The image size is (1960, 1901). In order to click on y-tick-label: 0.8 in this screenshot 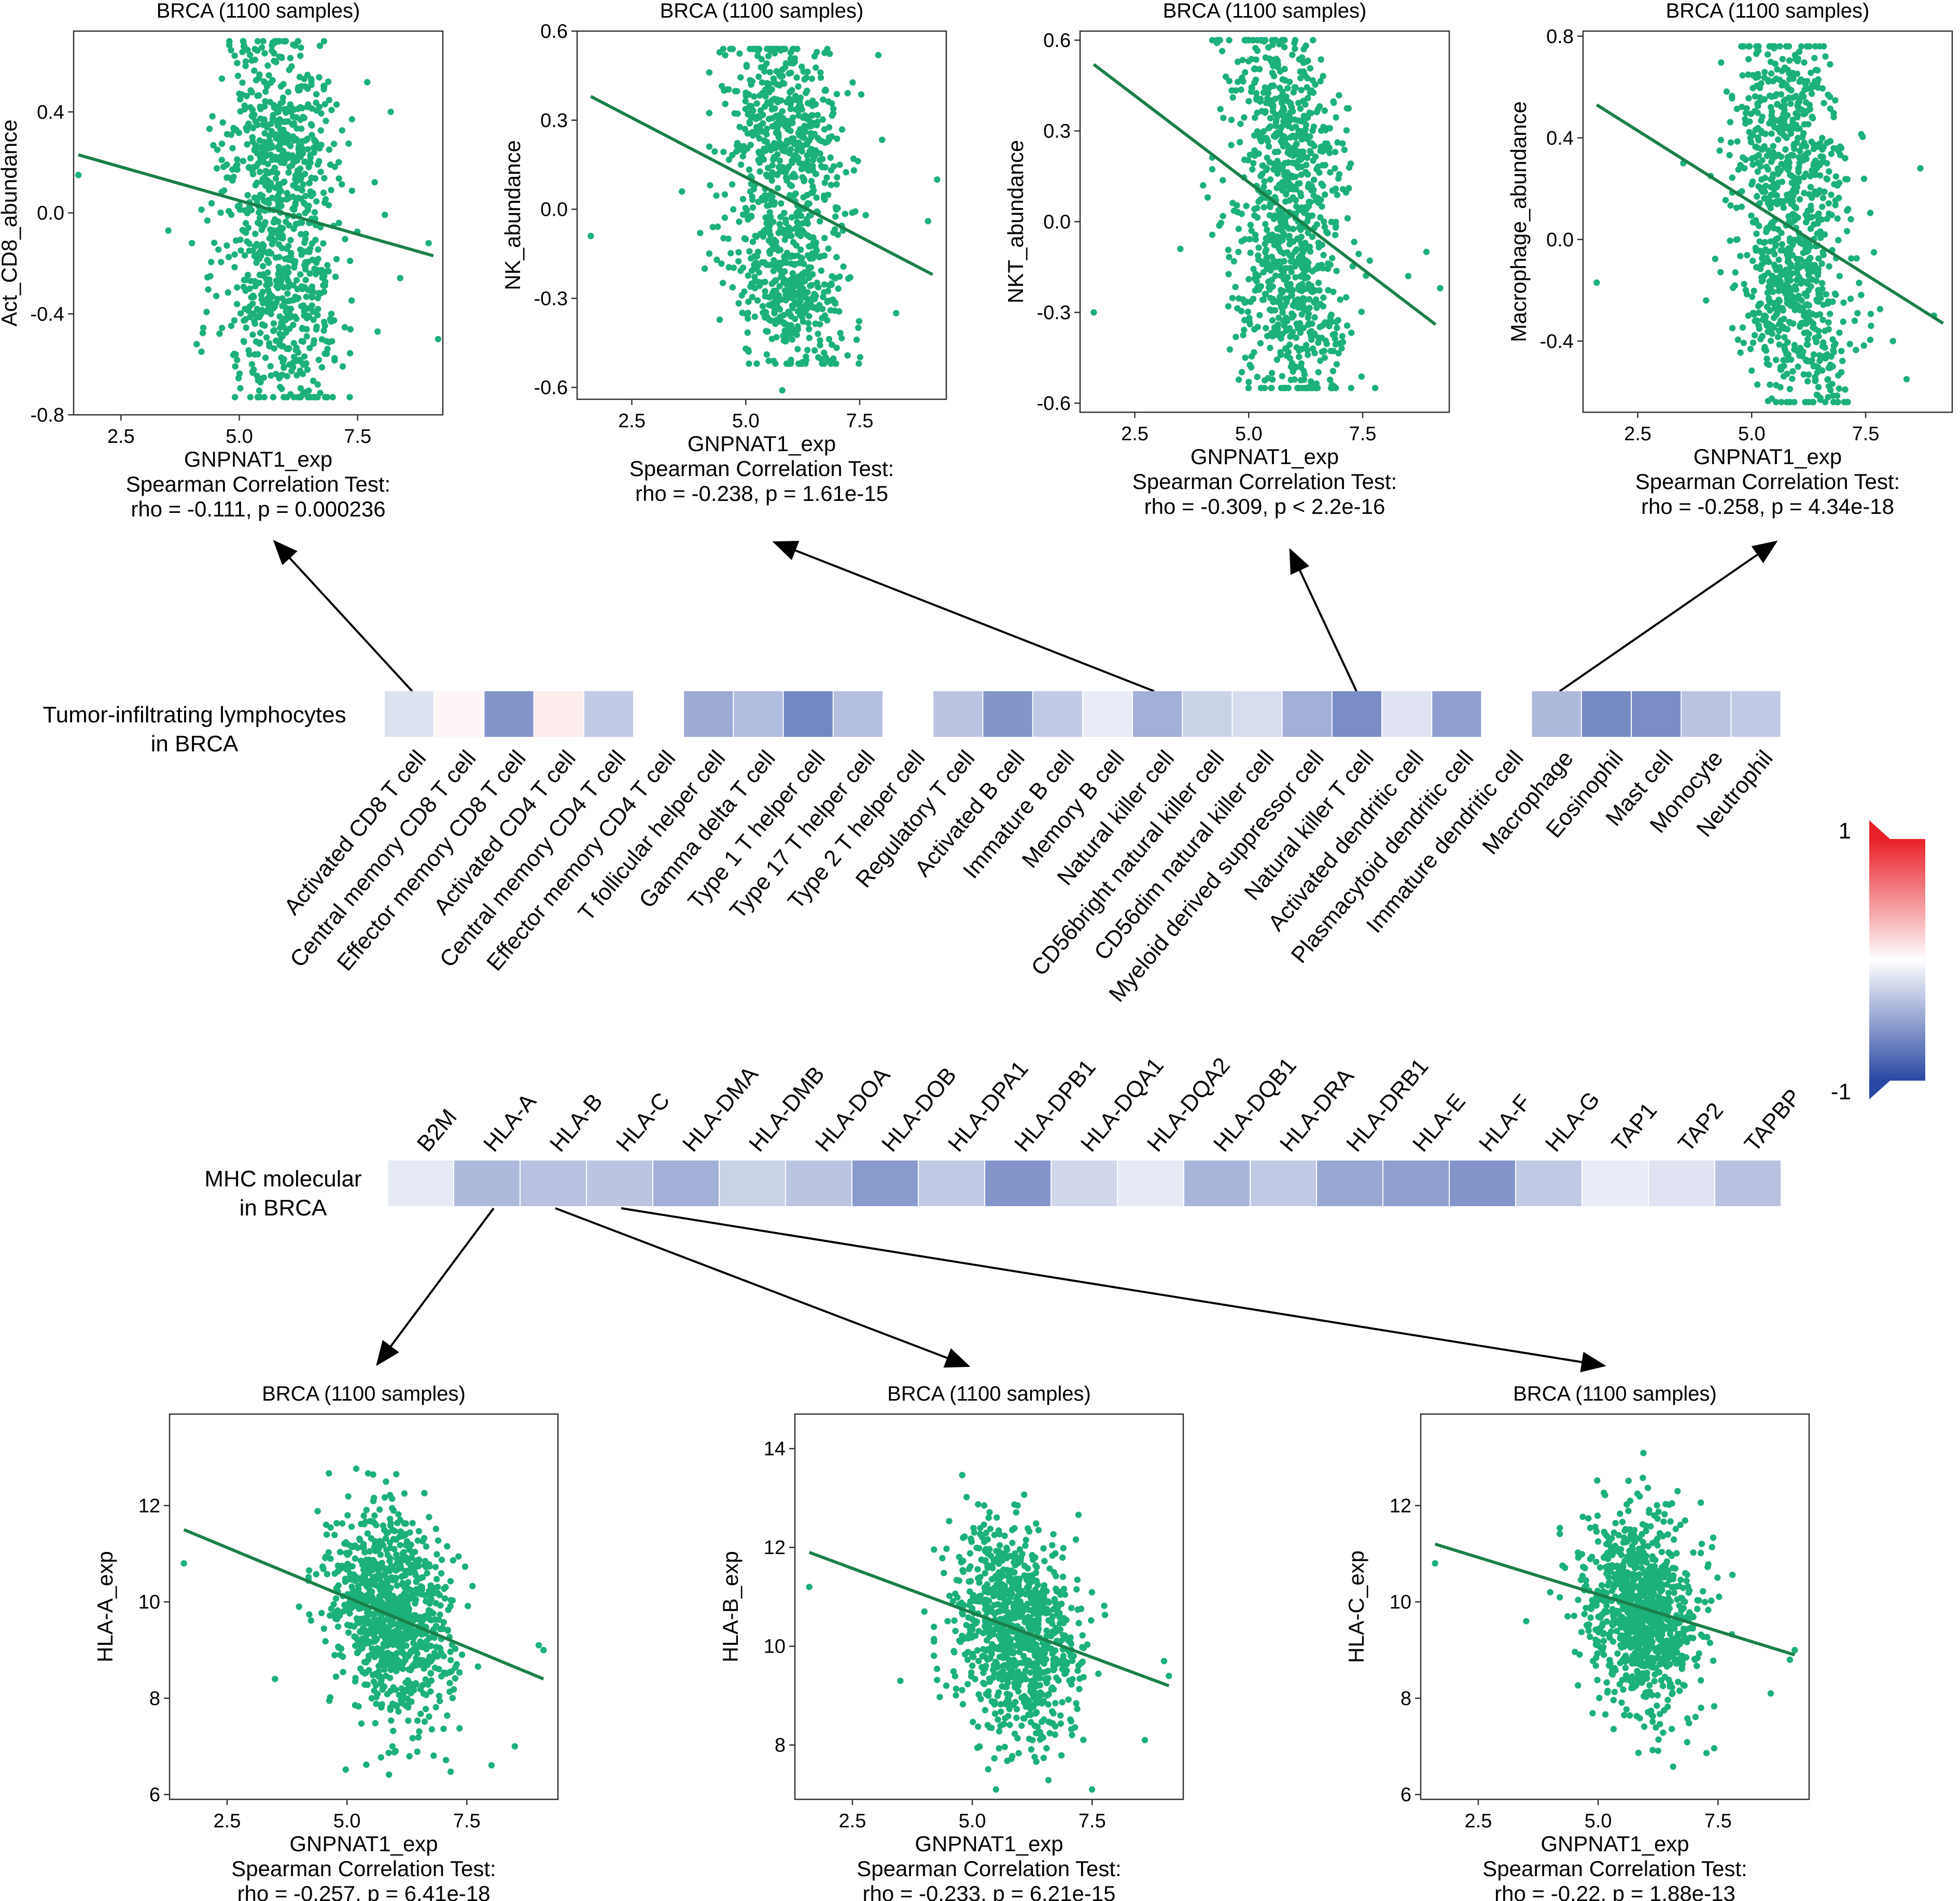, I will do `click(1560, 37)`.